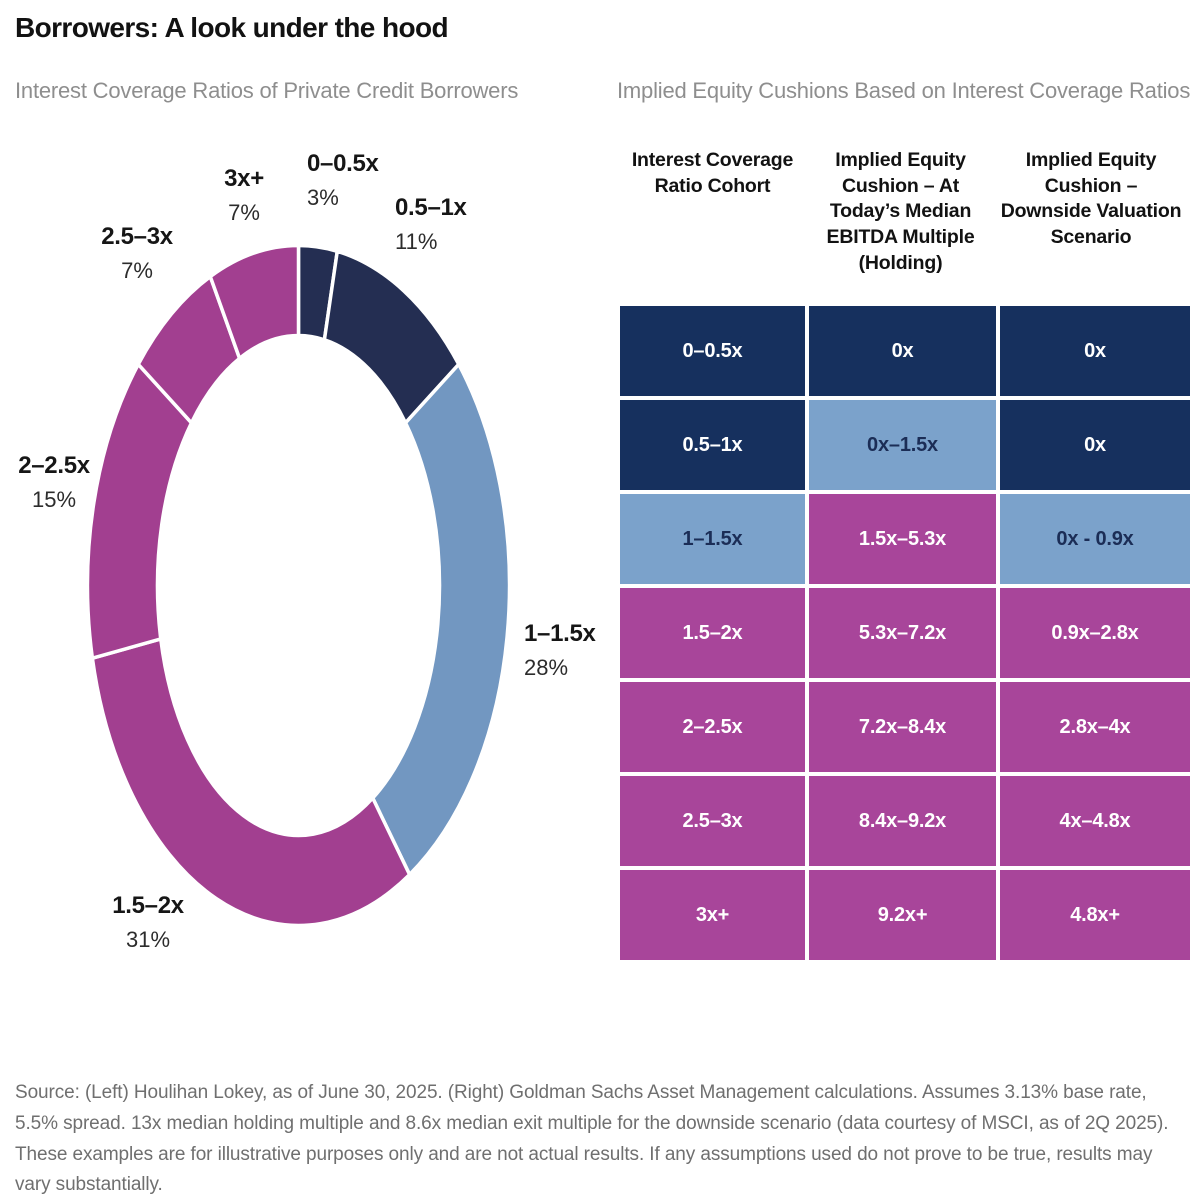  Describe the element at coordinates (148, 905) in the screenshot. I see `donut-label-range: 1.5–2x` at that location.